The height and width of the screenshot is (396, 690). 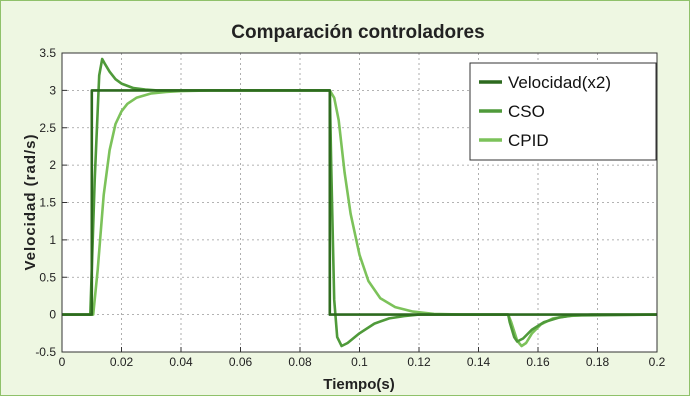 I want to click on x-tick-label: 0.04, so click(x=181, y=362).